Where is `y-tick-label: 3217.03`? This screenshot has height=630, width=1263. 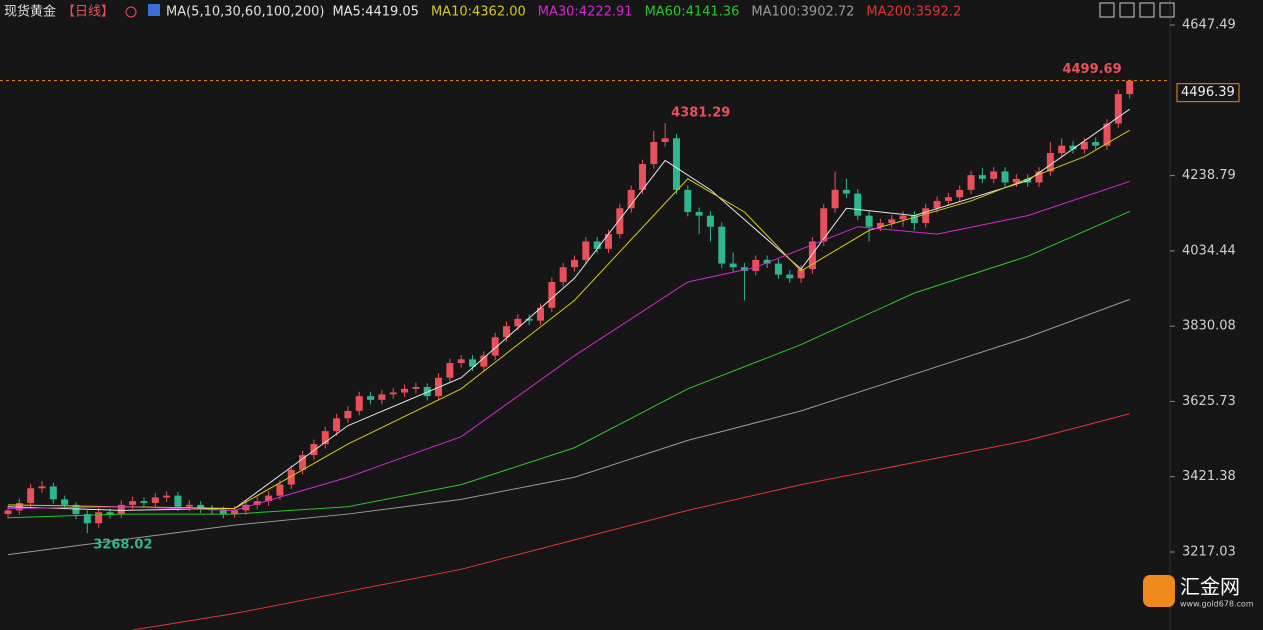
y-tick-label: 3217.03 is located at coordinates (1209, 551).